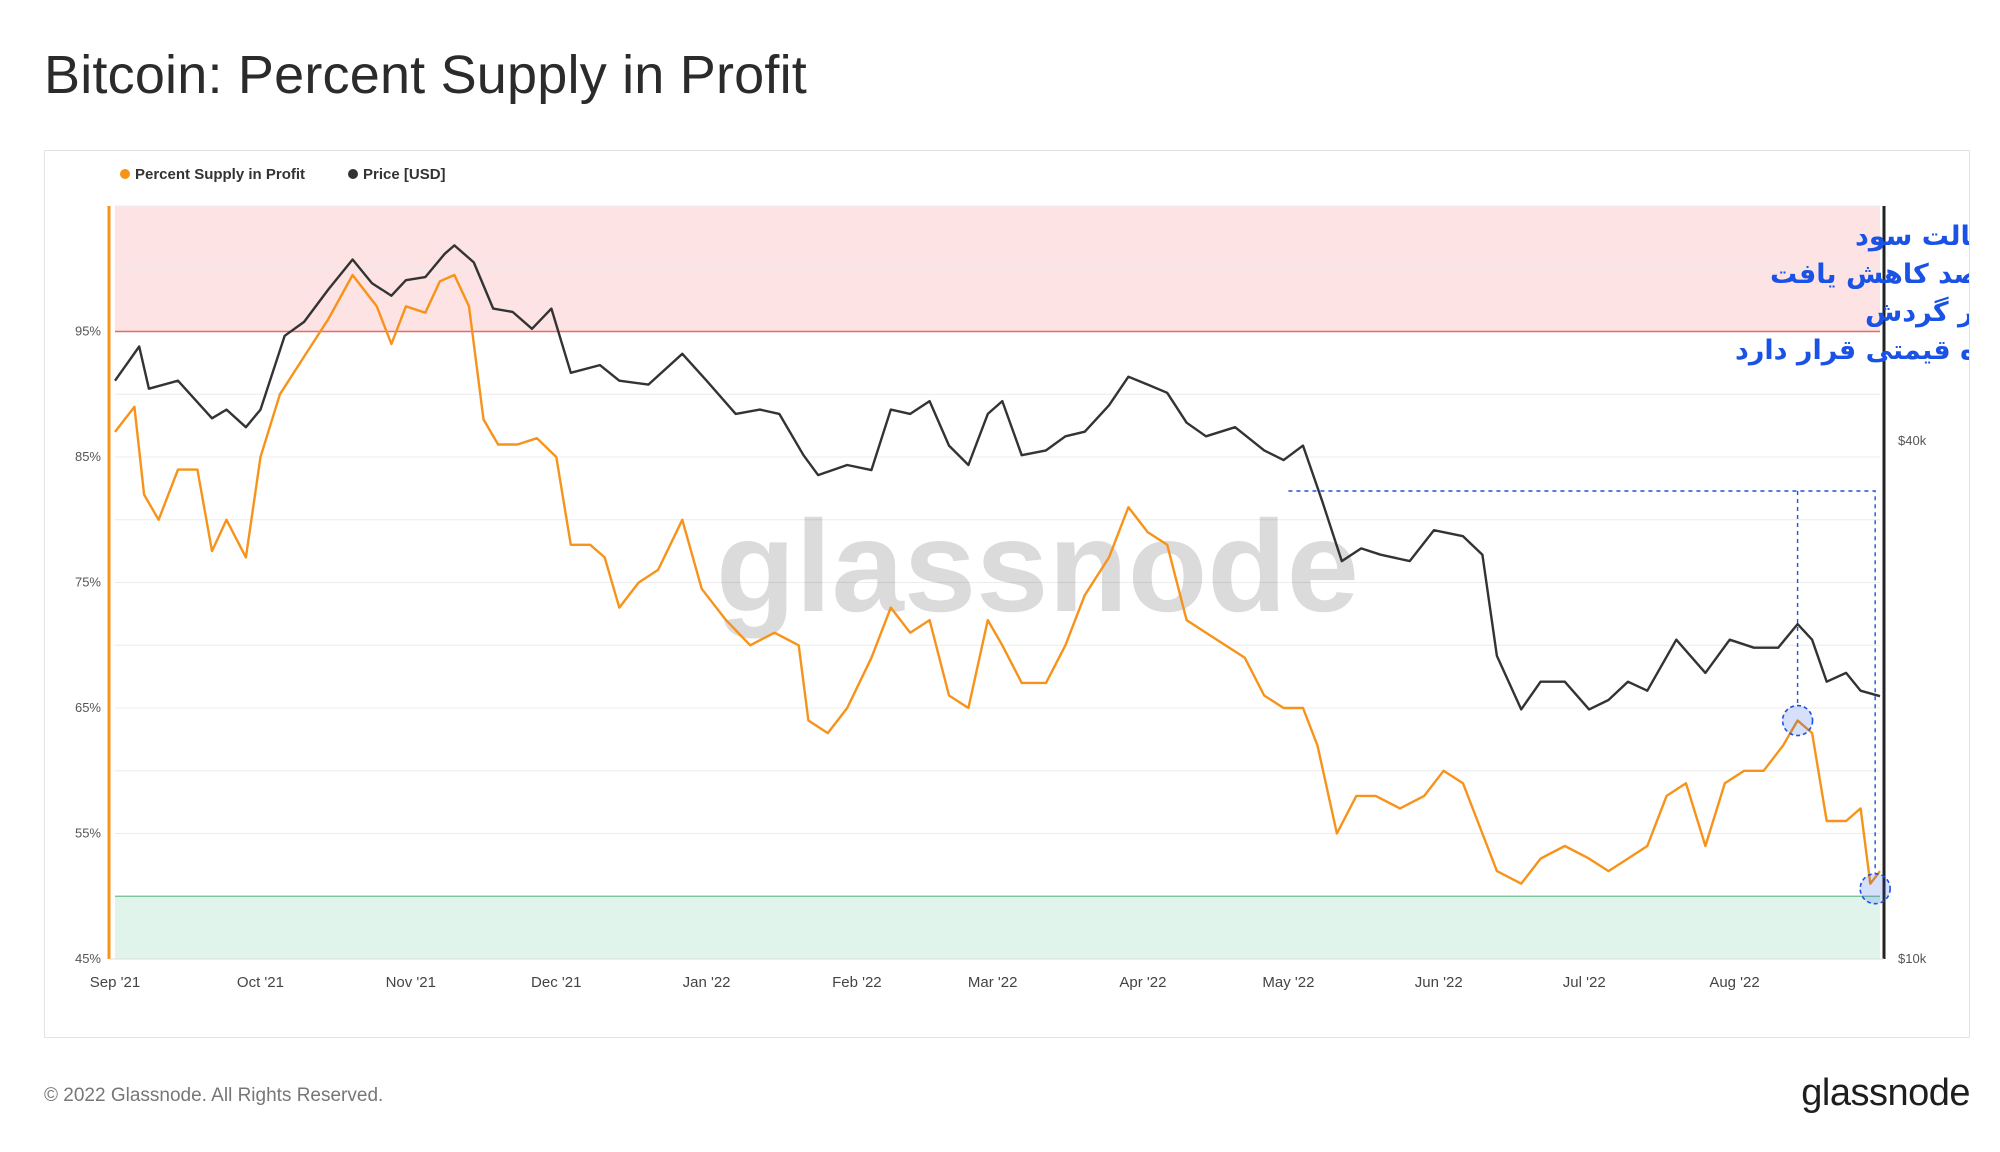  I want to click on annotation-guide, so click(1582, 681).